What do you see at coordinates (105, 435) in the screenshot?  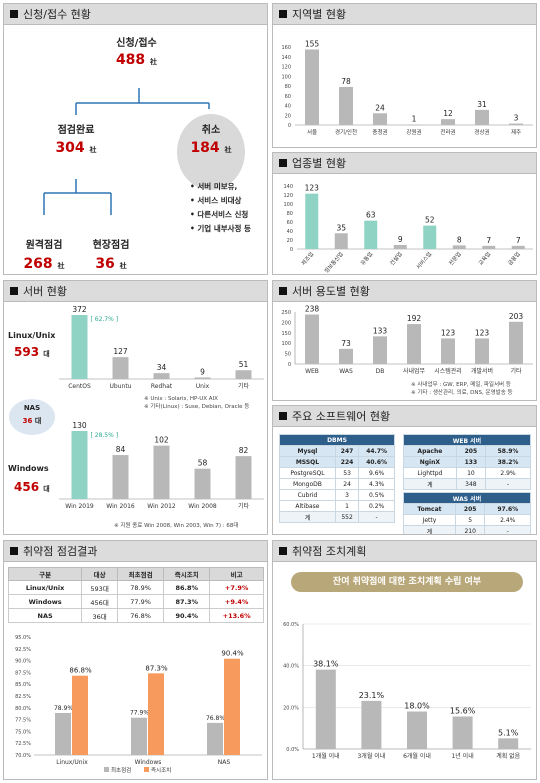 I see `percent-callout: [ 28.5% ]` at bounding box center [105, 435].